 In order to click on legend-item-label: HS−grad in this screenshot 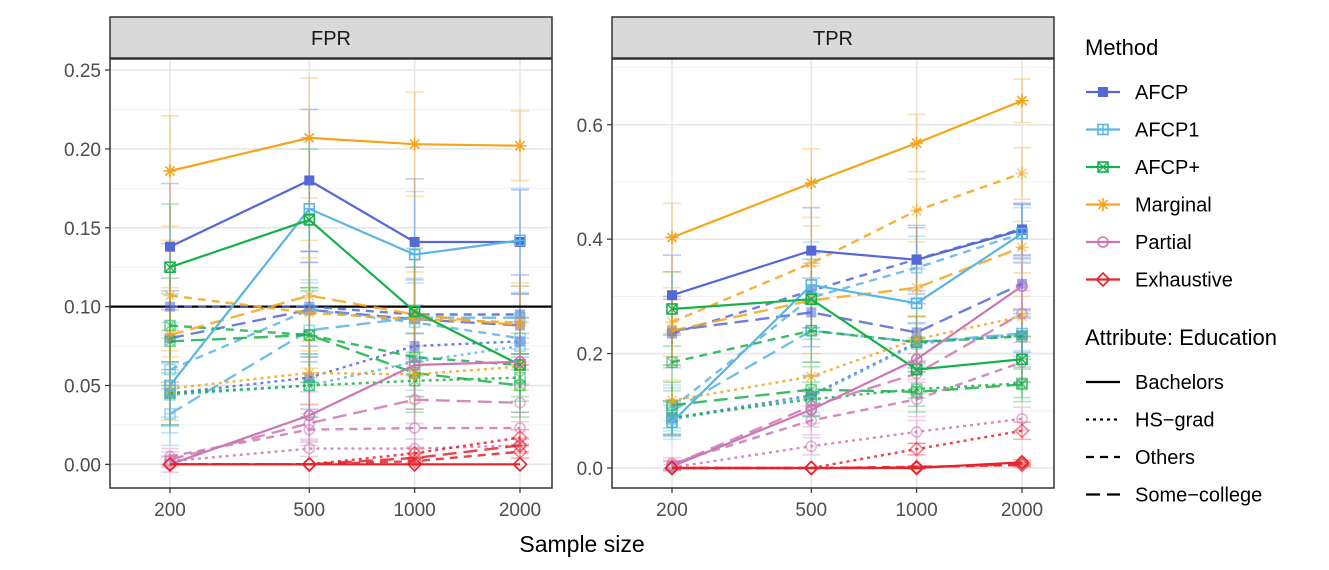, I will do `click(1175, 421)`.